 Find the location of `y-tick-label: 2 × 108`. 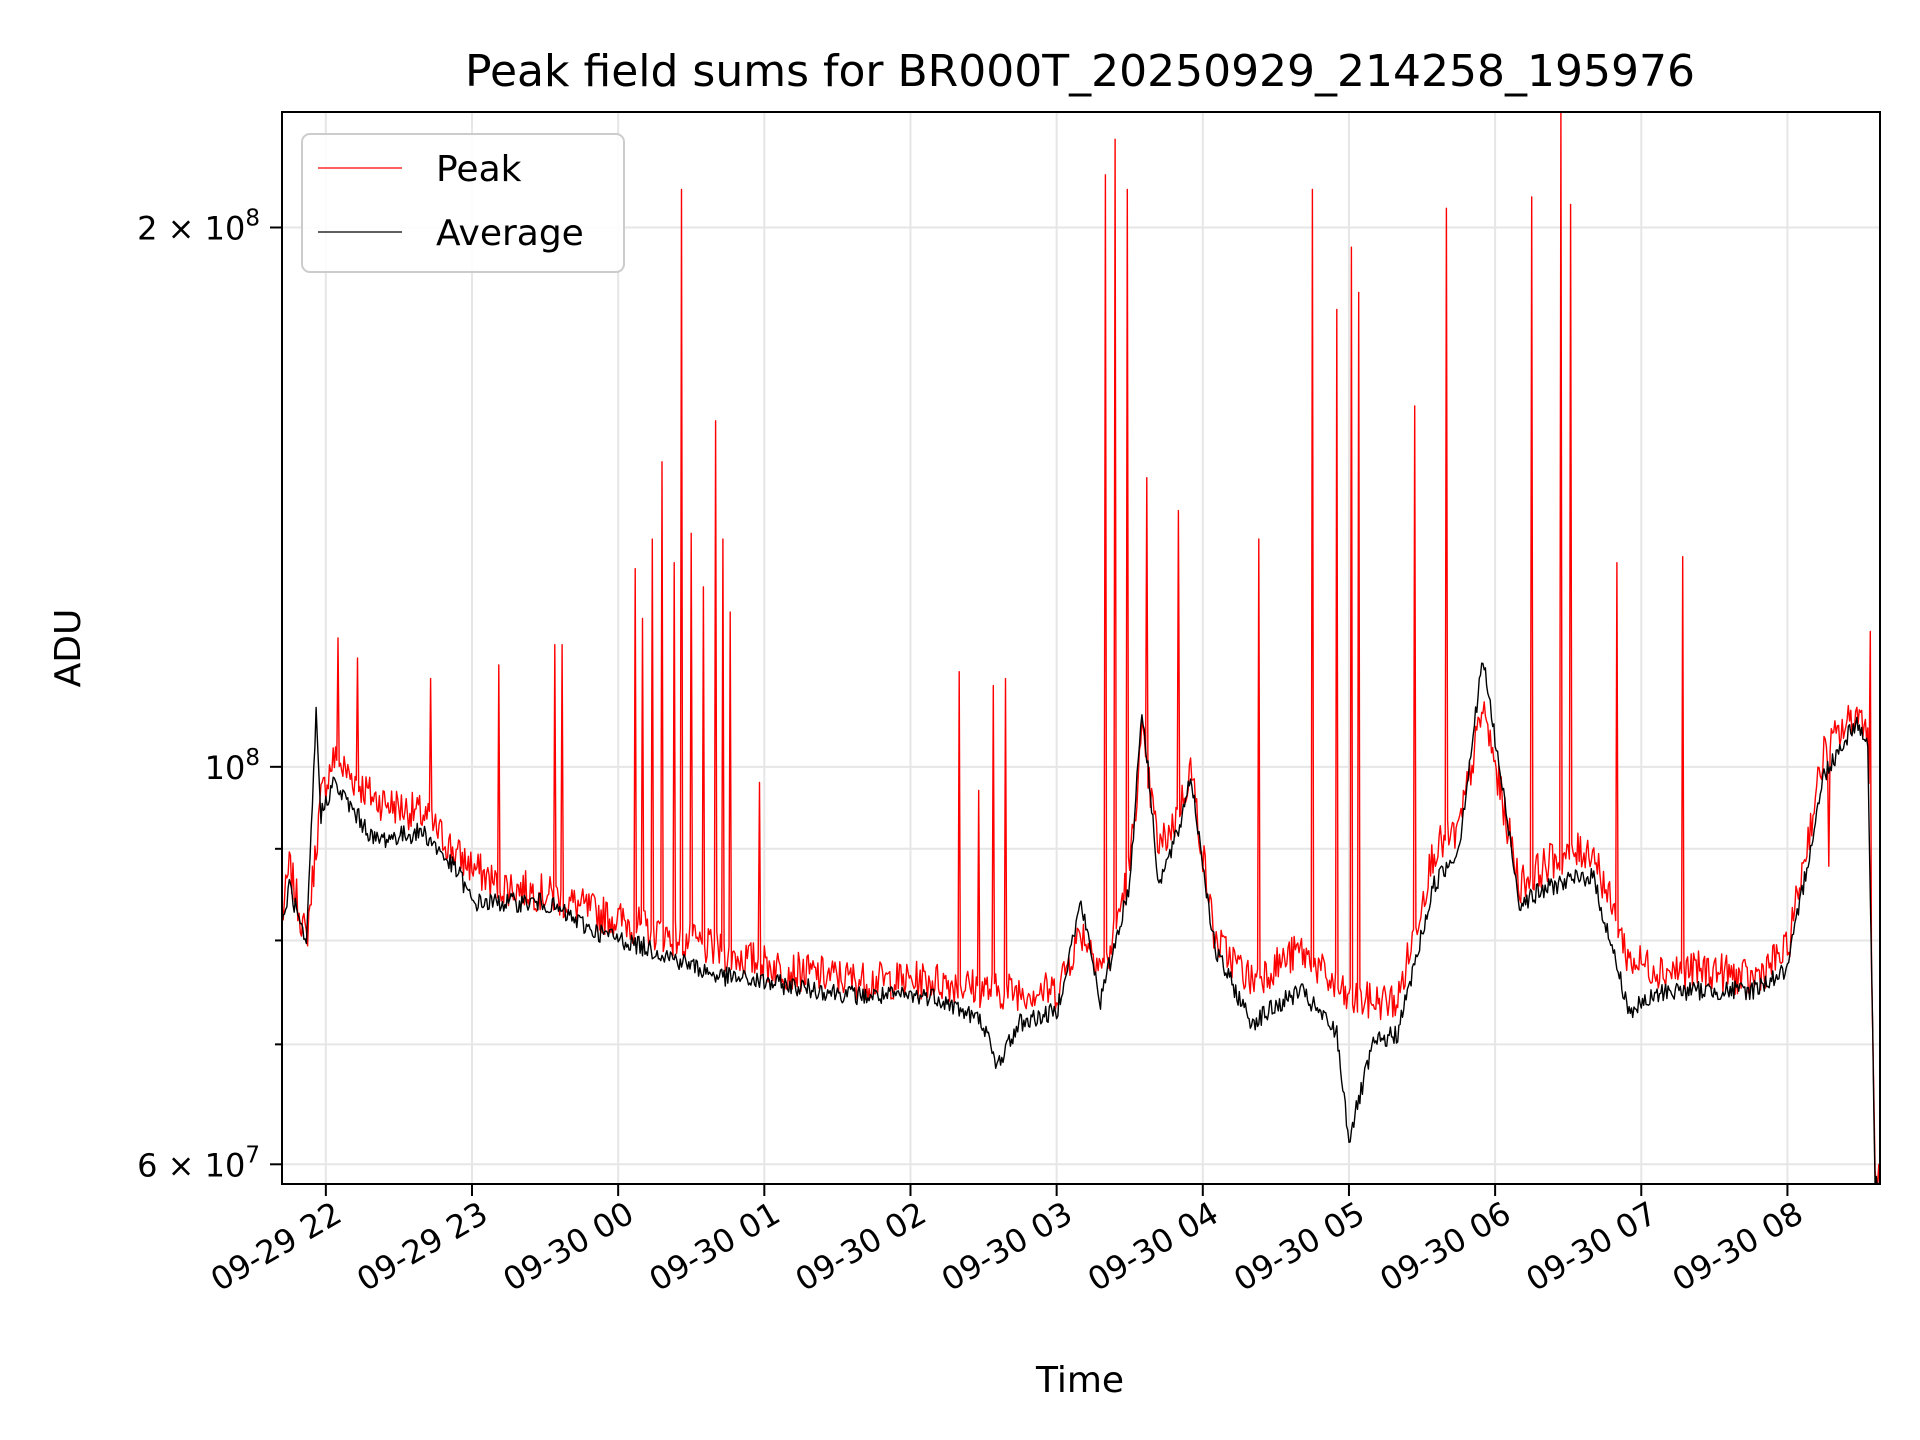

y-tick-label: 2 × 108 is located at coordinates (198, 226).